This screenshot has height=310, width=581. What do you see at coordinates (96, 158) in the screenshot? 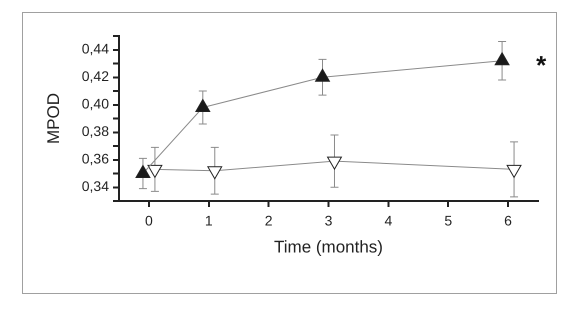
I see `y-tick-label: 0,36` at bounding box center [96, 158].